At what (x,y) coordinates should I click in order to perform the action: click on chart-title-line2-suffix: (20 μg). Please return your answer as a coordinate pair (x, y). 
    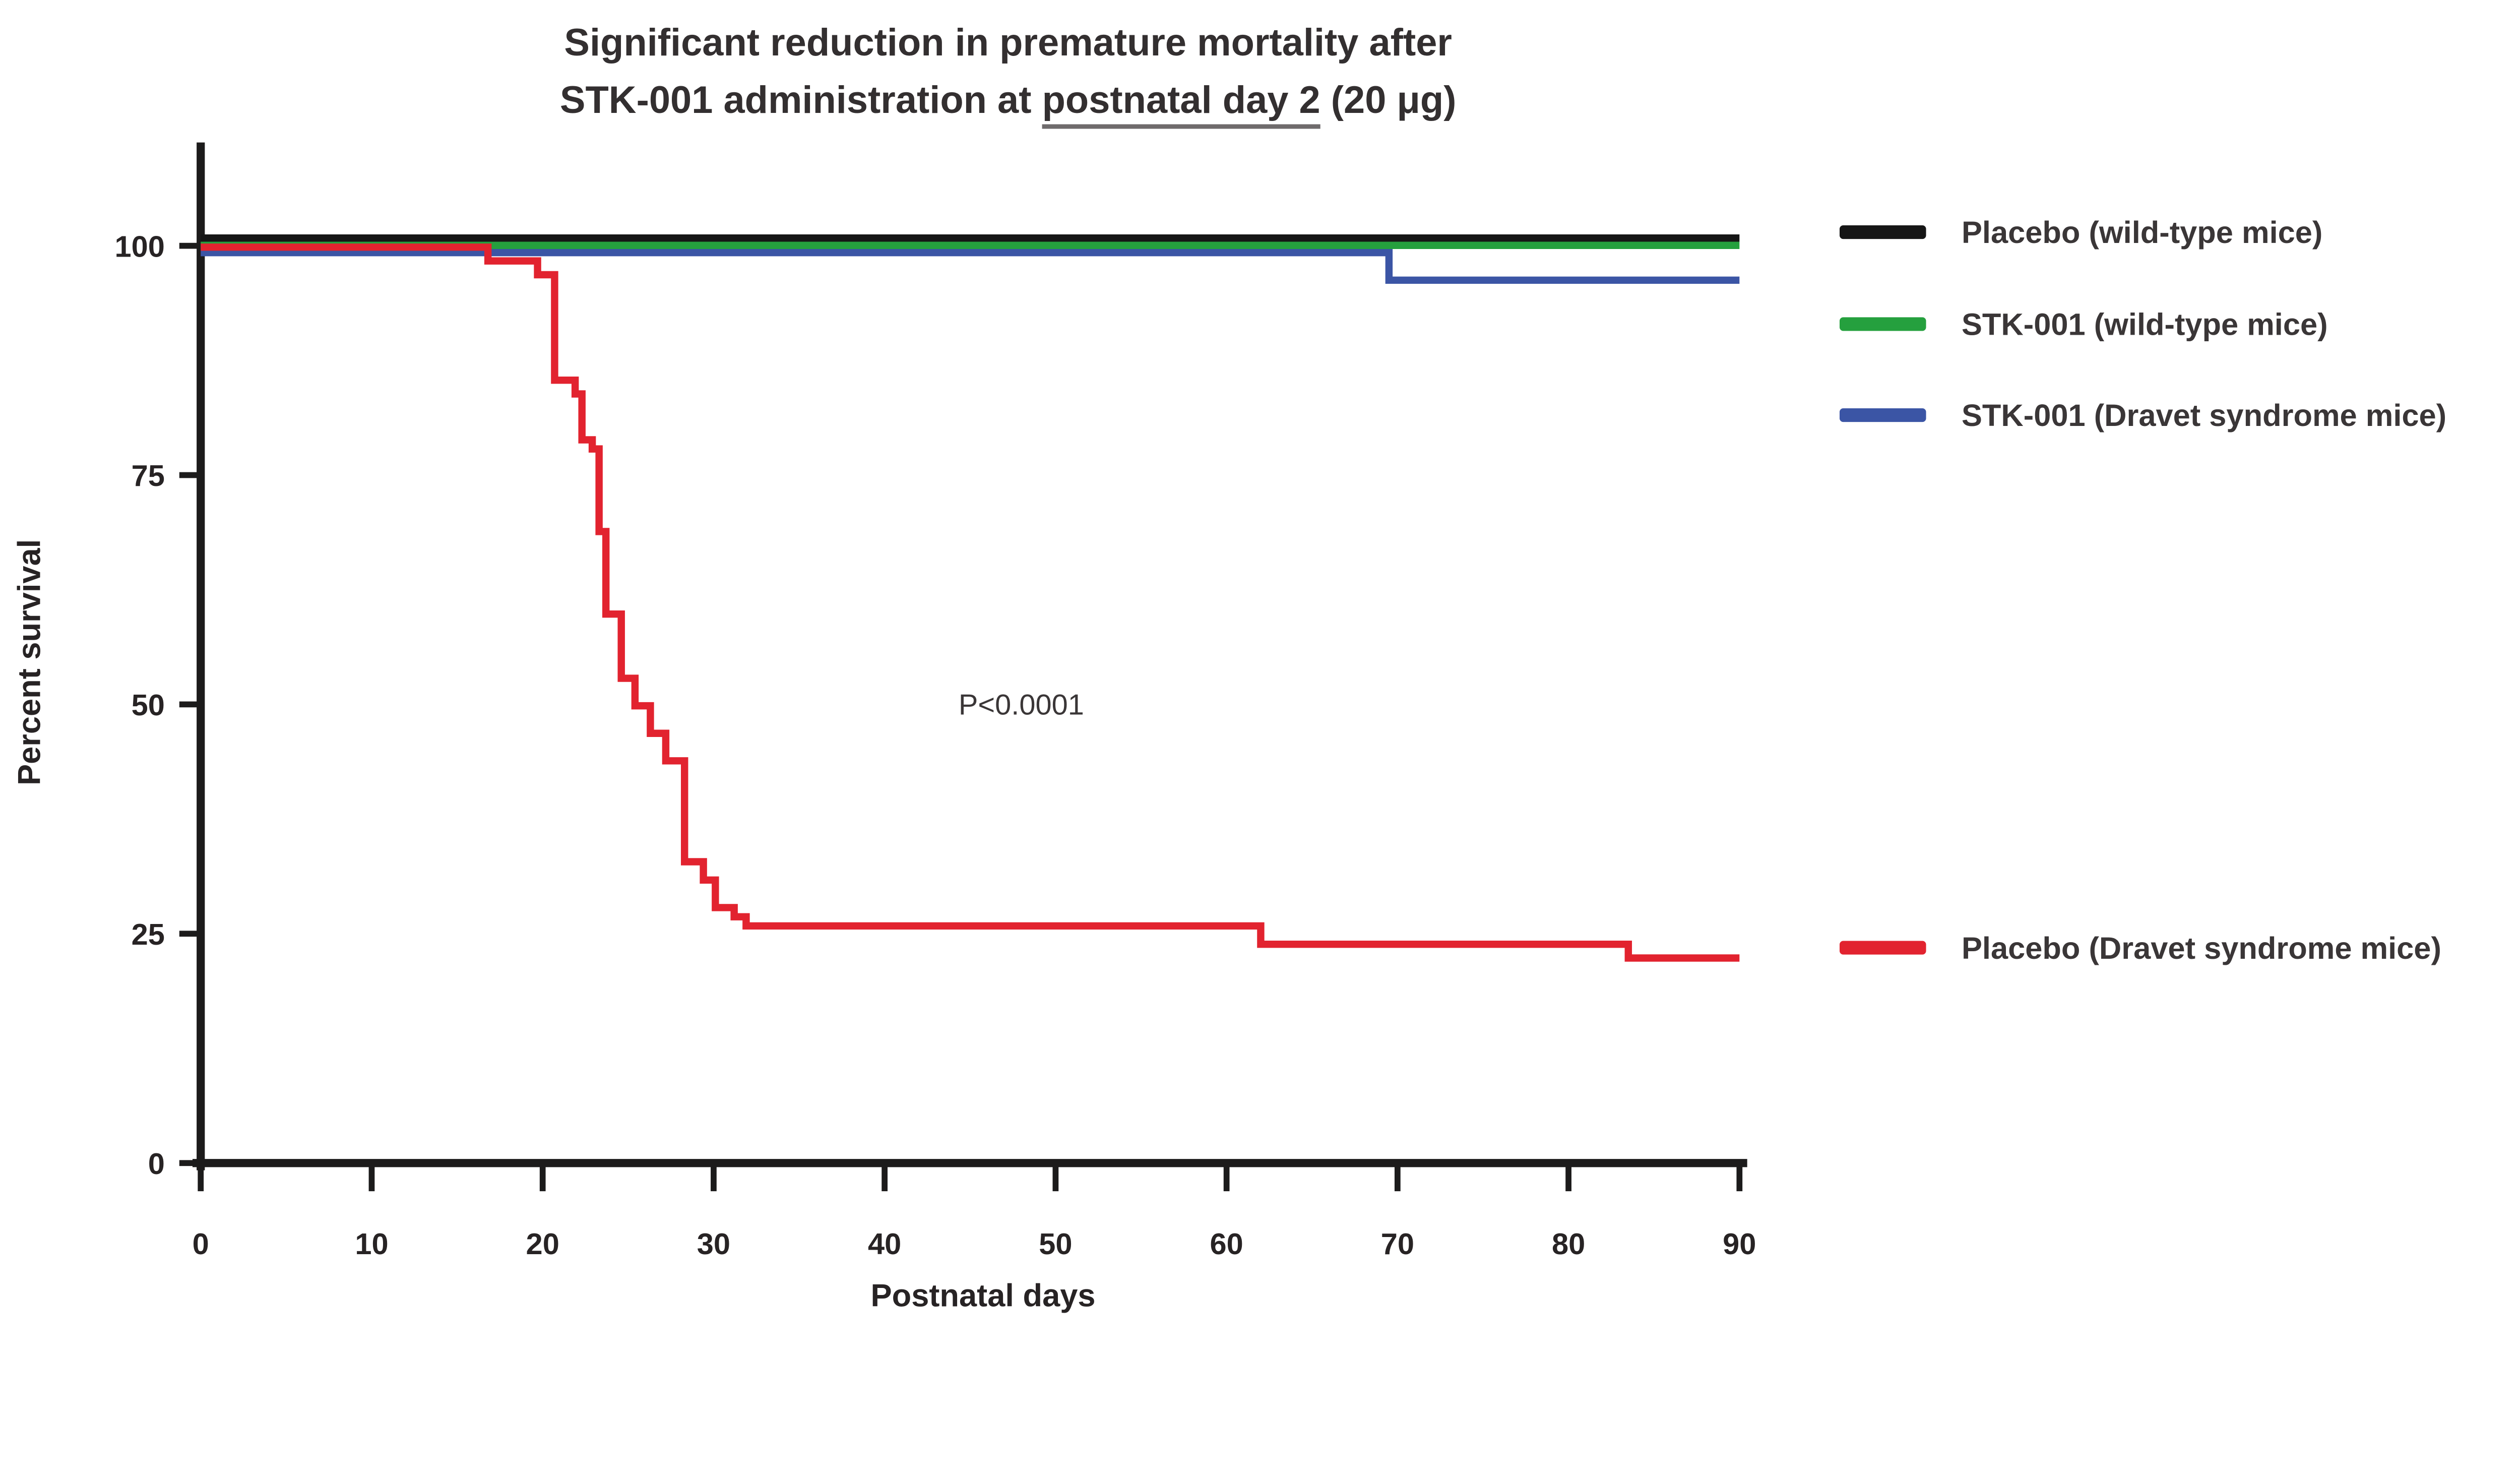
    Looking at the image, I should click on (1388, 100).